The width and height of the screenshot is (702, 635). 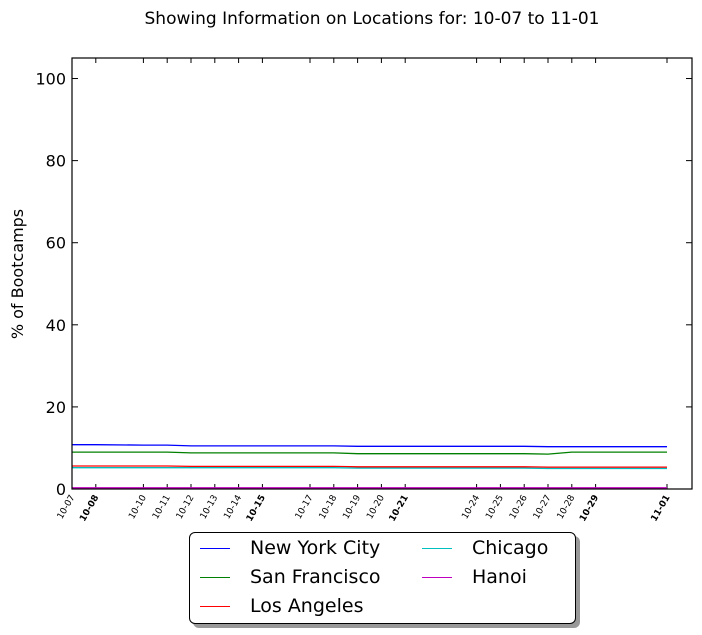 What do you see at coordinates (369, 453) in the screenshot?
I see `series-line-san-francisco` at bounding box center [369, 453].